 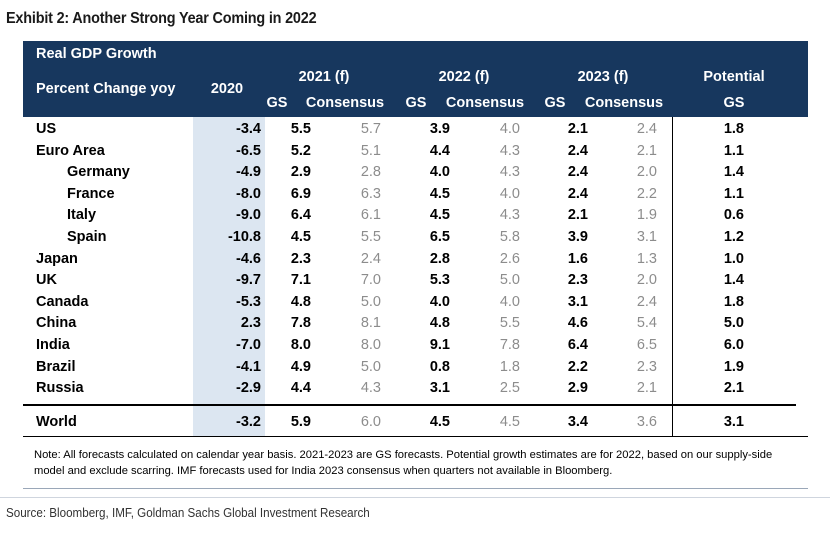 What do you see at coordinates (370, 172) in the screenshot?
I see `cell-consensus-2021: 2.8` at bounding box center [370, 172].